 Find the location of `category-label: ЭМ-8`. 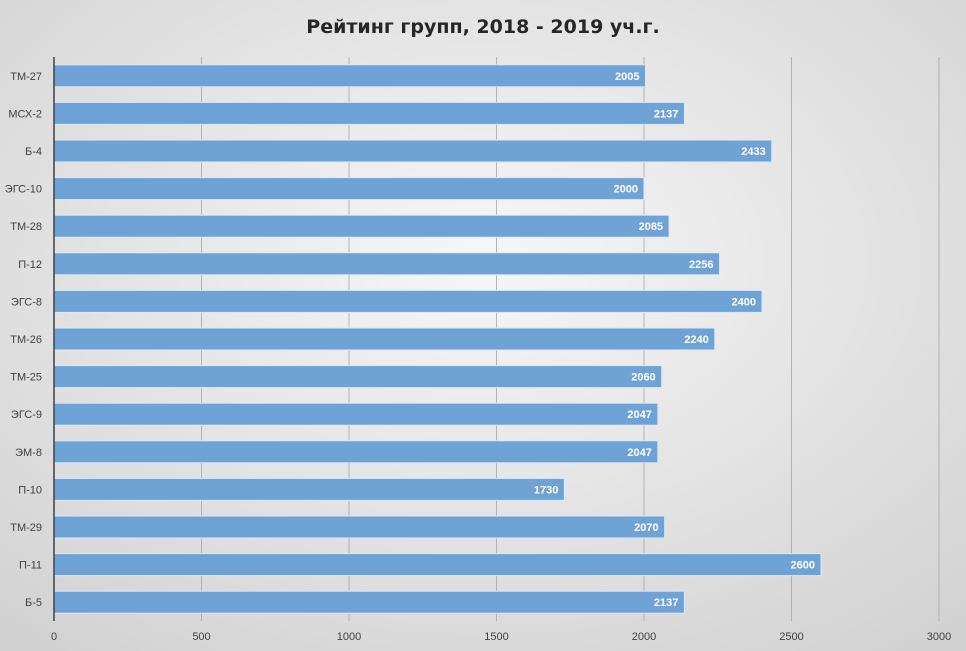

category-label: ЭМ-8 is located at coordinates (28, 453).